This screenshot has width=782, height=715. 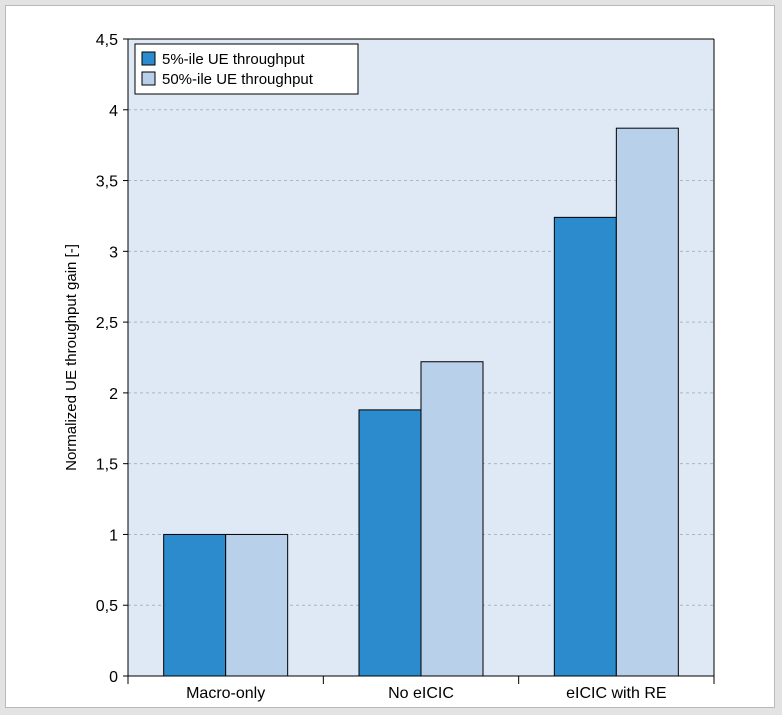 I want to click on legend-label: 50%-ile UE throughput, so click(x=238, y=79).